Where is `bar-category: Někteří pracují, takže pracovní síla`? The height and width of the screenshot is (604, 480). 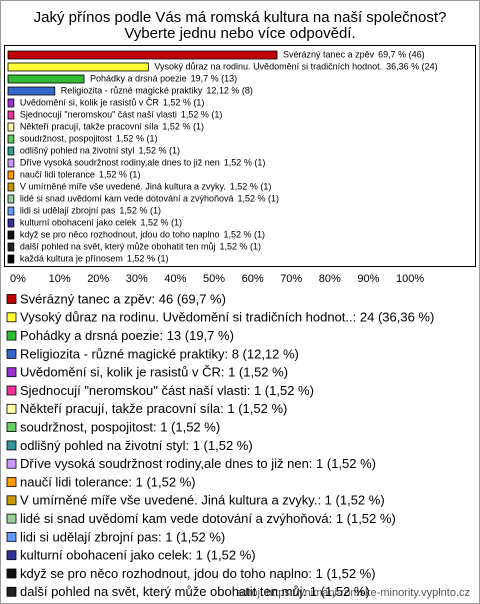
bar-category: Někteří pracují, takže pracovní síla is located at coordinates (89, 127).